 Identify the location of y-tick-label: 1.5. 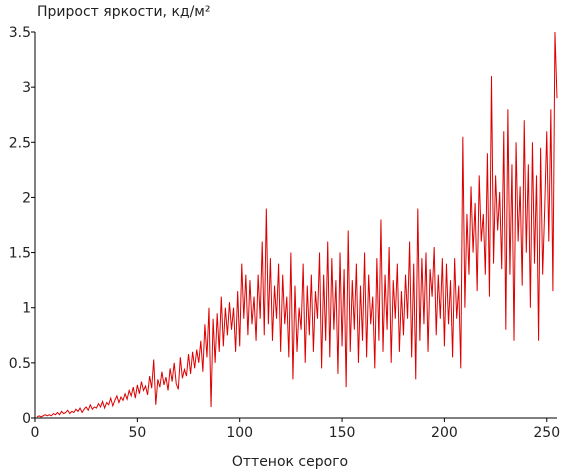
(20, 254).